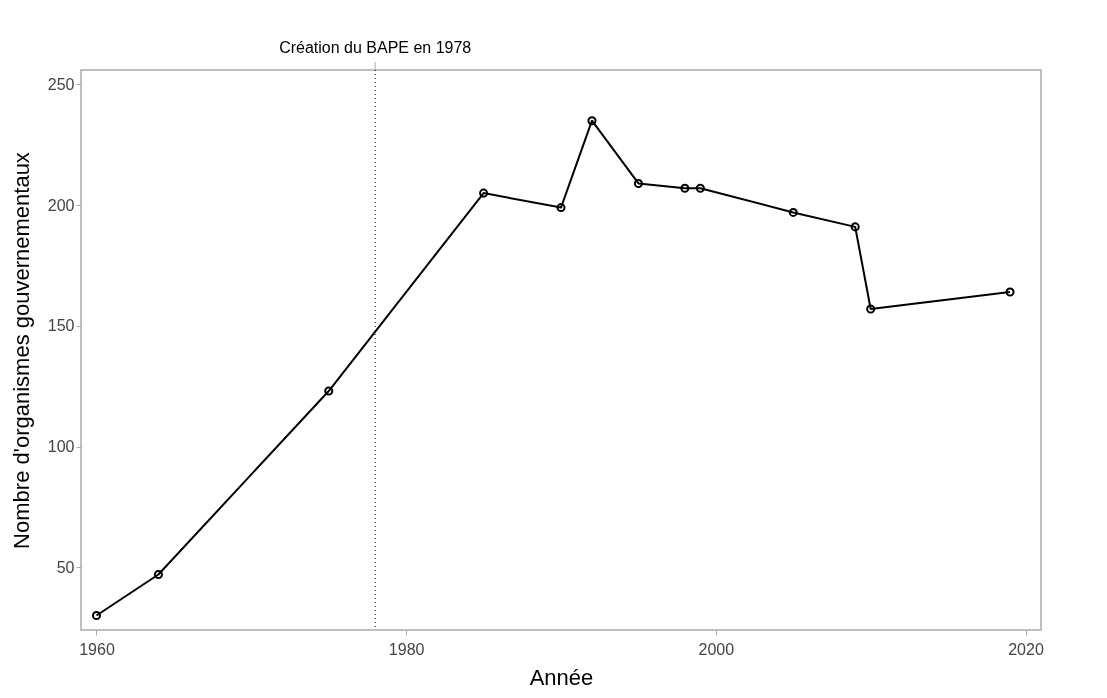  I want to click on ref-line-label: Création du BAPE en 1978, so click(375, 47).